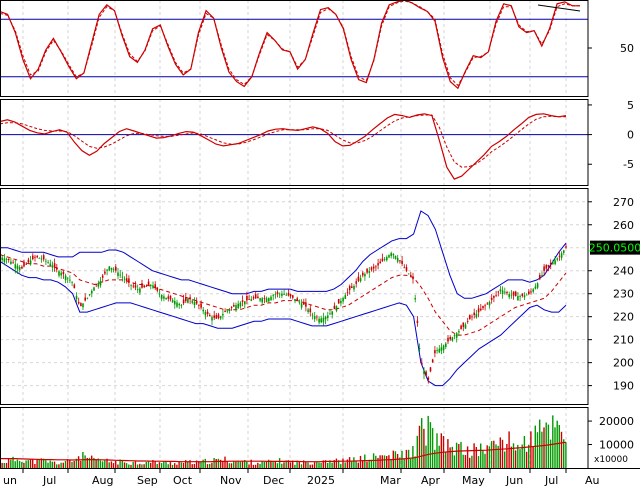 Image resolution: width=640 pixels, height=495 pixels. What do you see at coordinates (321, 480) in the screenshot?
I see `x-tick-label: 2025` at bounding box center [321, 480].